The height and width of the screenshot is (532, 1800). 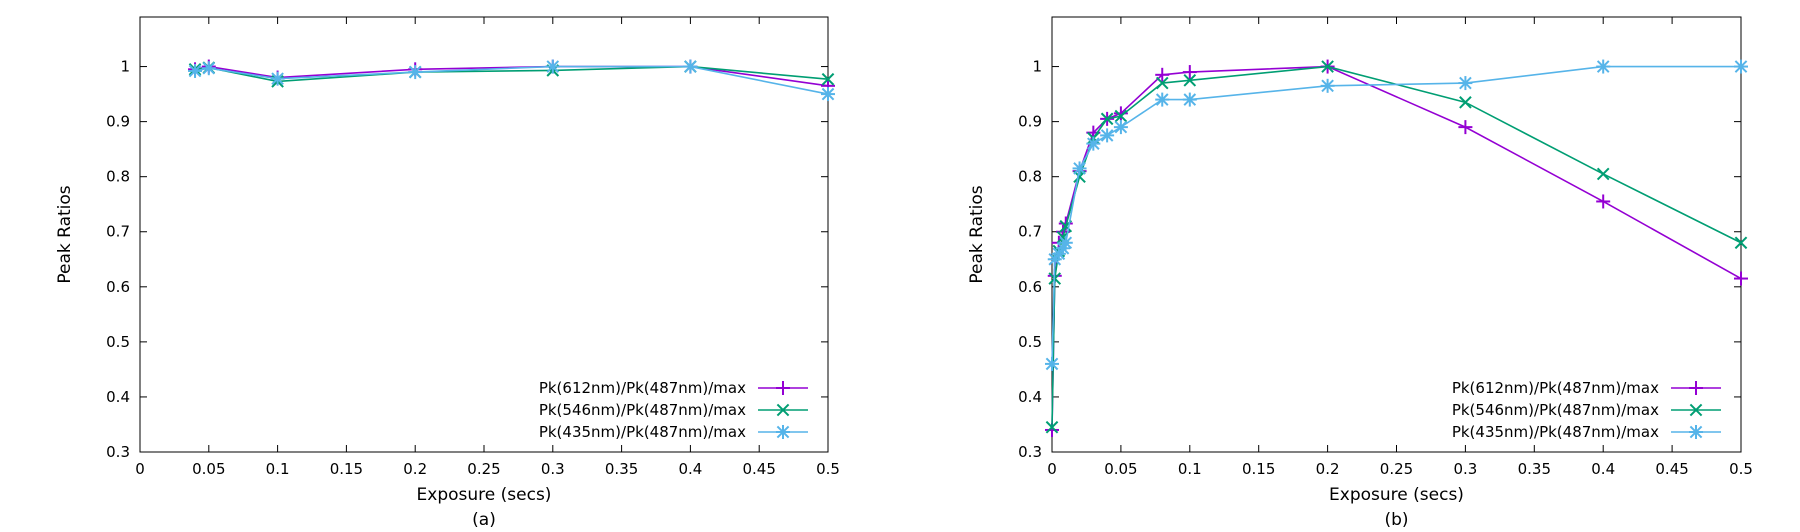 I want to click on panel-caption: (b), so click(x=1396, y=520).